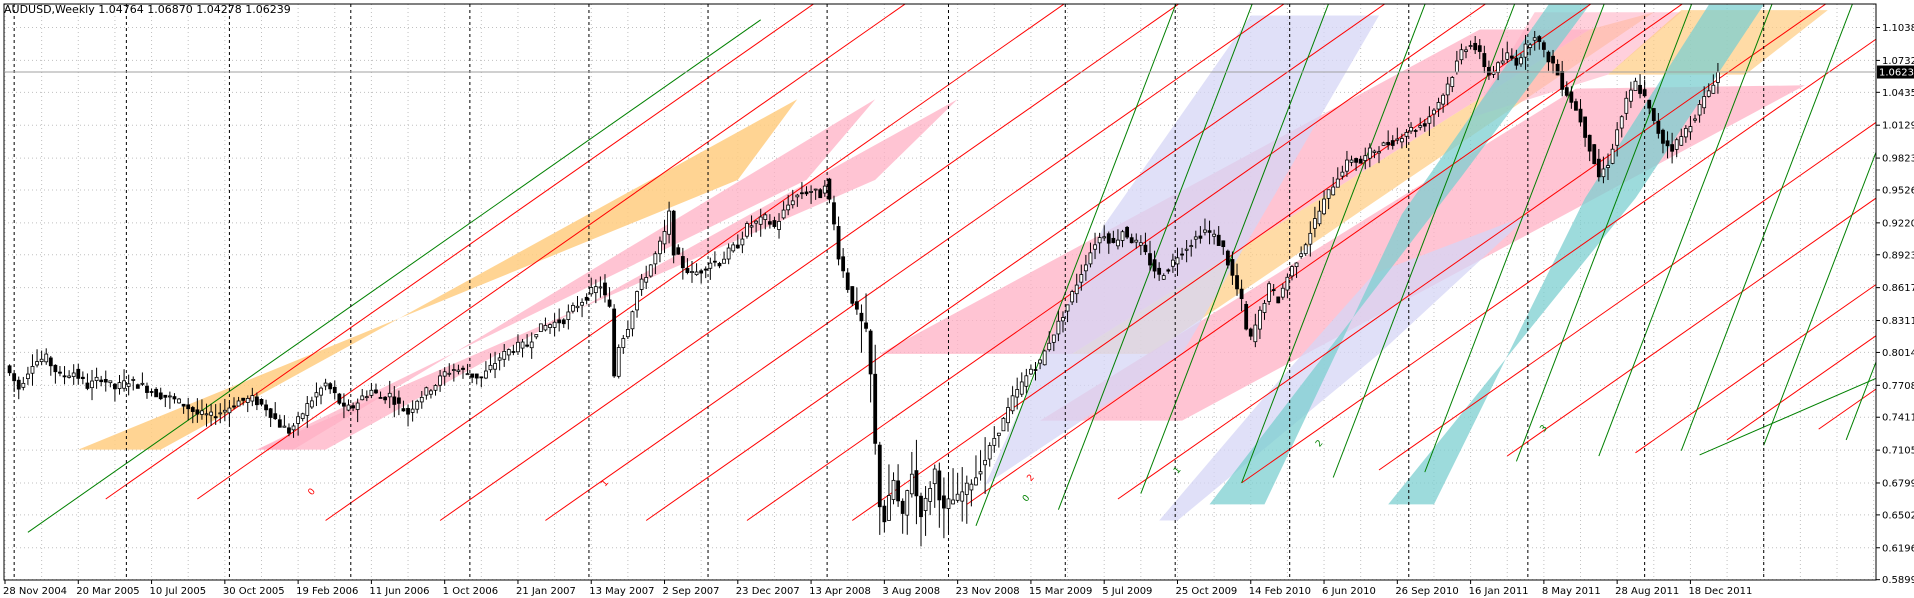  What do you see at coordinates (1349, 591) in the screenshot?
I see `x-tick-label: 6 Jun 2010` at bounding box center [1349, 591].